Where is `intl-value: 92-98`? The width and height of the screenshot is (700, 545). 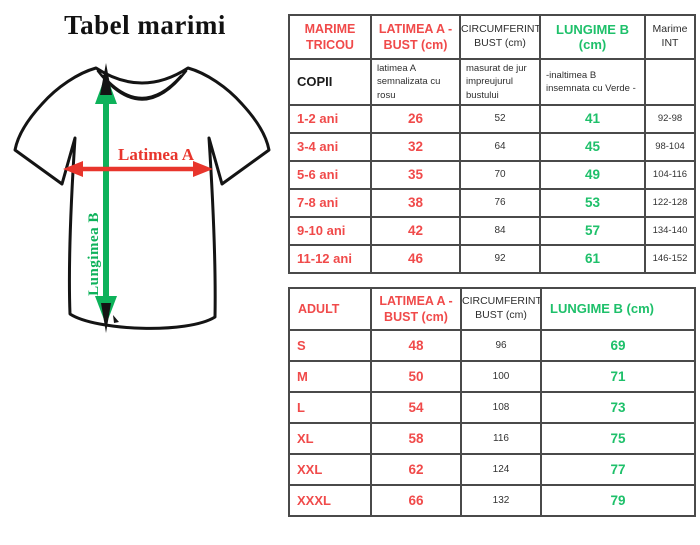
intl-value: 92-98 is located at coordinates (670, 118).